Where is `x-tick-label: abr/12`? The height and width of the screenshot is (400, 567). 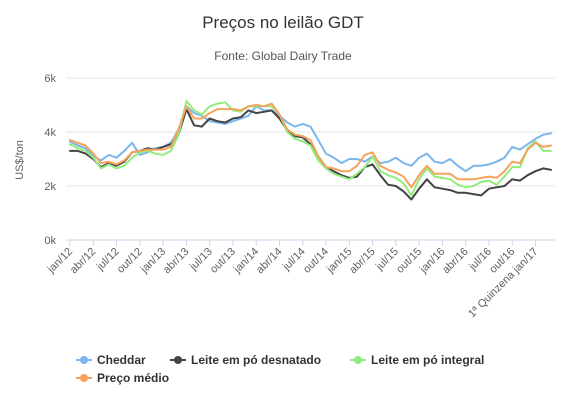
x-tick-label: abr/12 is located at coordinates (83, 261).